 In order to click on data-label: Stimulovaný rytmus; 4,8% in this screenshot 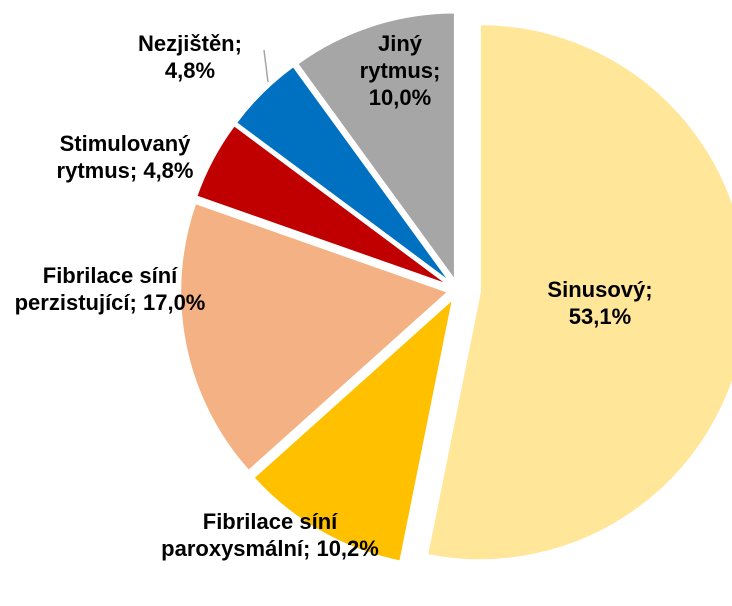, I will do `click(125, 157)`.